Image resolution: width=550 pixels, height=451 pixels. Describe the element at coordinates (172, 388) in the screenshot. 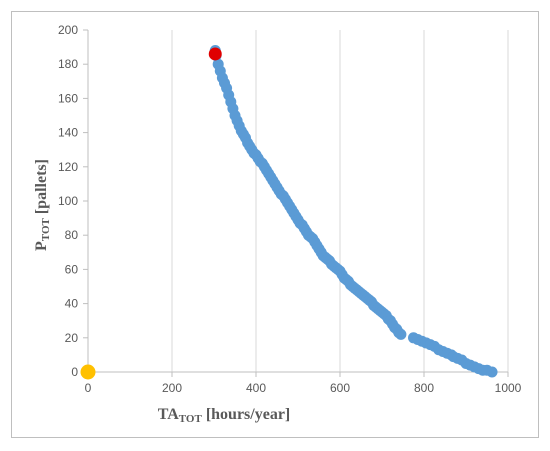

I see `x-tick-label: 200` at that location.